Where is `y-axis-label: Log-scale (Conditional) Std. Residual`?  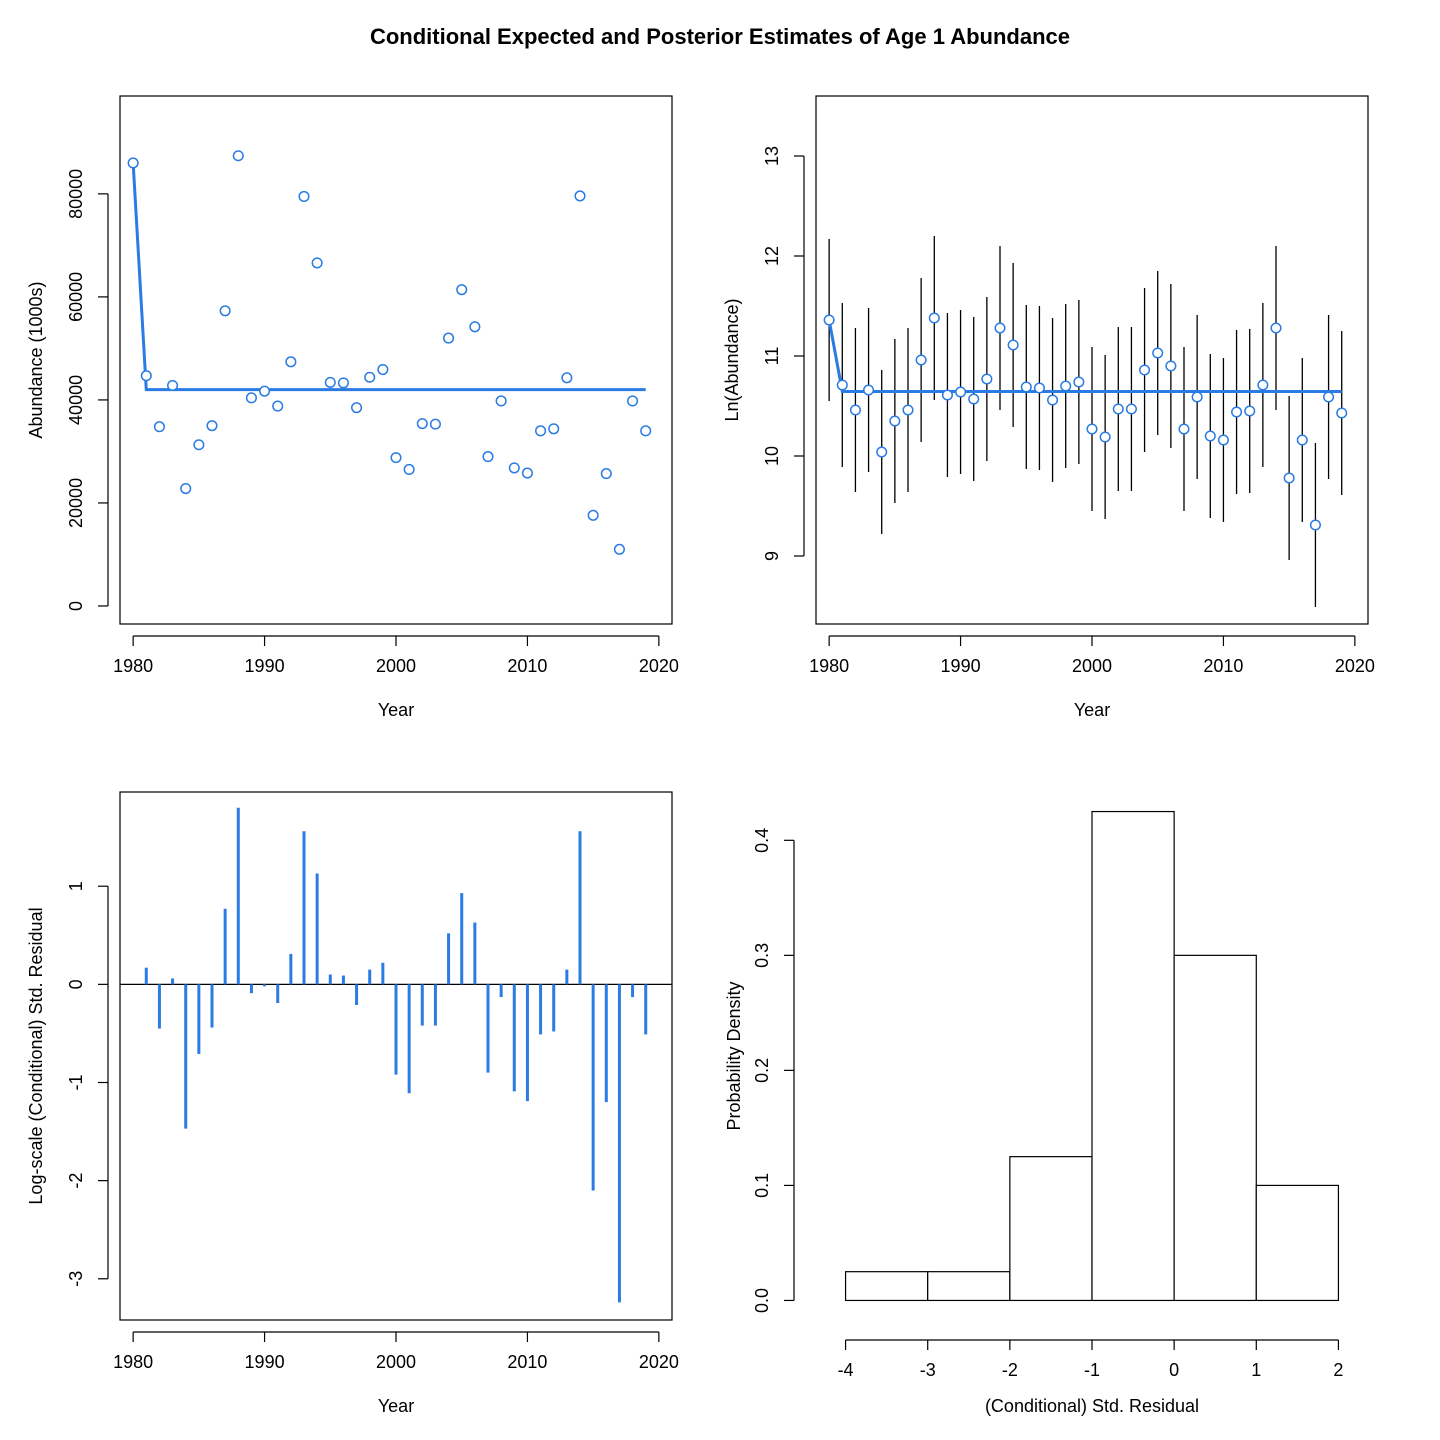
y-axis-label: Log-scale (Conditional) Std. Residual is located at coordinates (36, 1055).